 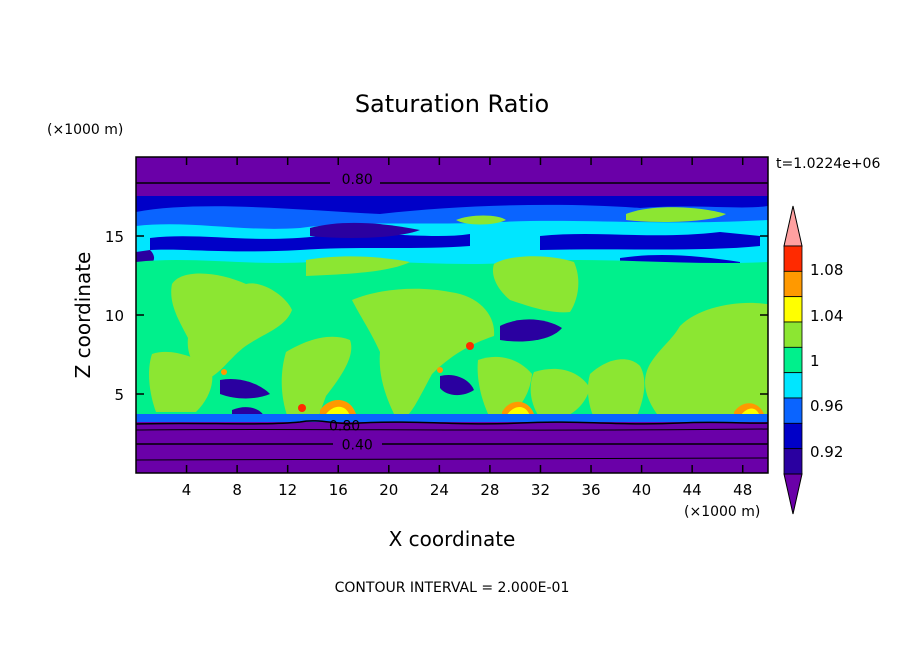 What do you see at coordinates (452, 447) in the screenshot?
I see `band-lower-purple` at bounding box center [452, 447].